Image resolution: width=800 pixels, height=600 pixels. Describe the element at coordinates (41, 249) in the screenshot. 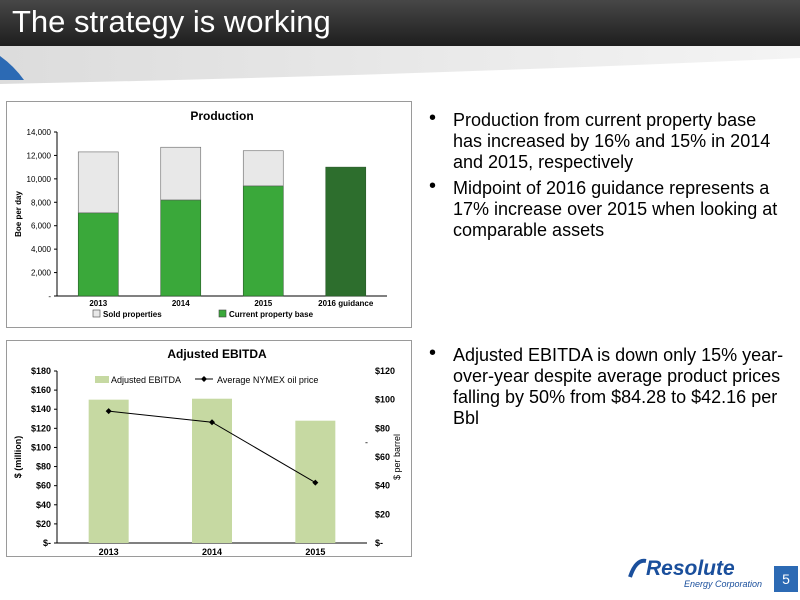

I see `y-tick-label: 4,000` at that location.